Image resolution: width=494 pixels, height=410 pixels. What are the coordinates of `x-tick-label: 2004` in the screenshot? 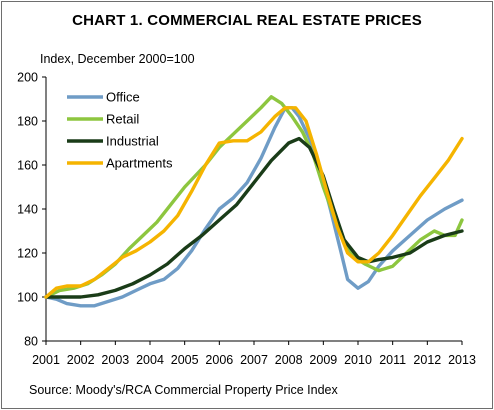 It's located at (150, 360).